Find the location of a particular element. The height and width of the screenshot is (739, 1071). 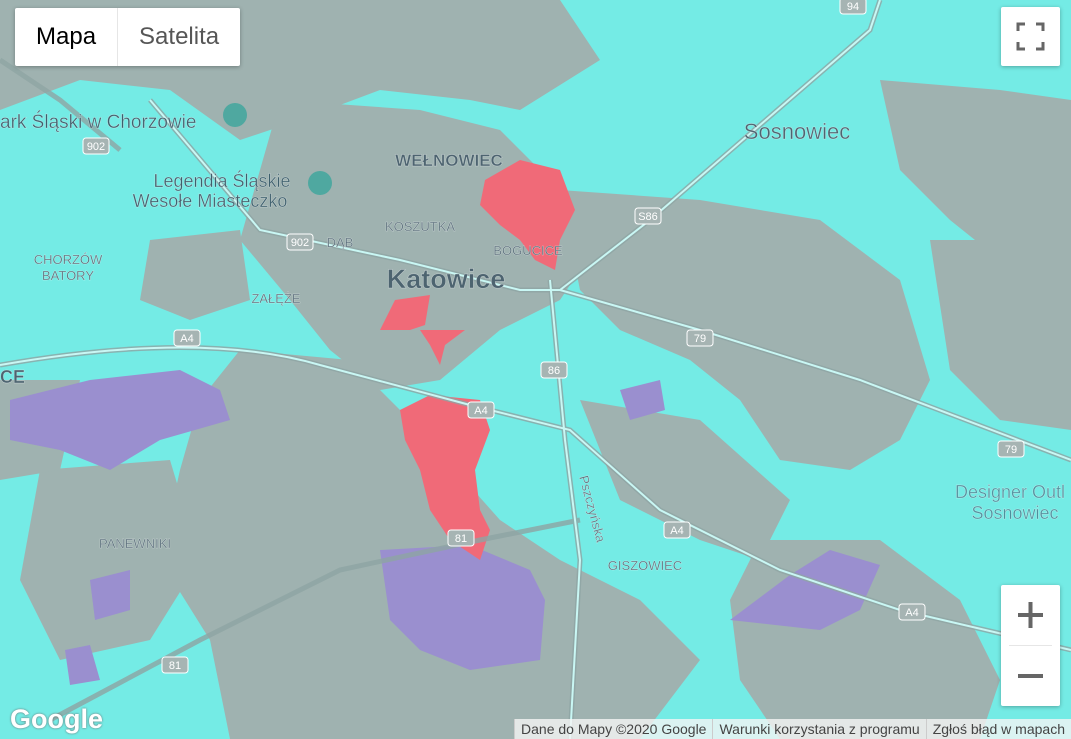

map-type-control: Mapa Satelita is located at coordinates (128, 37).